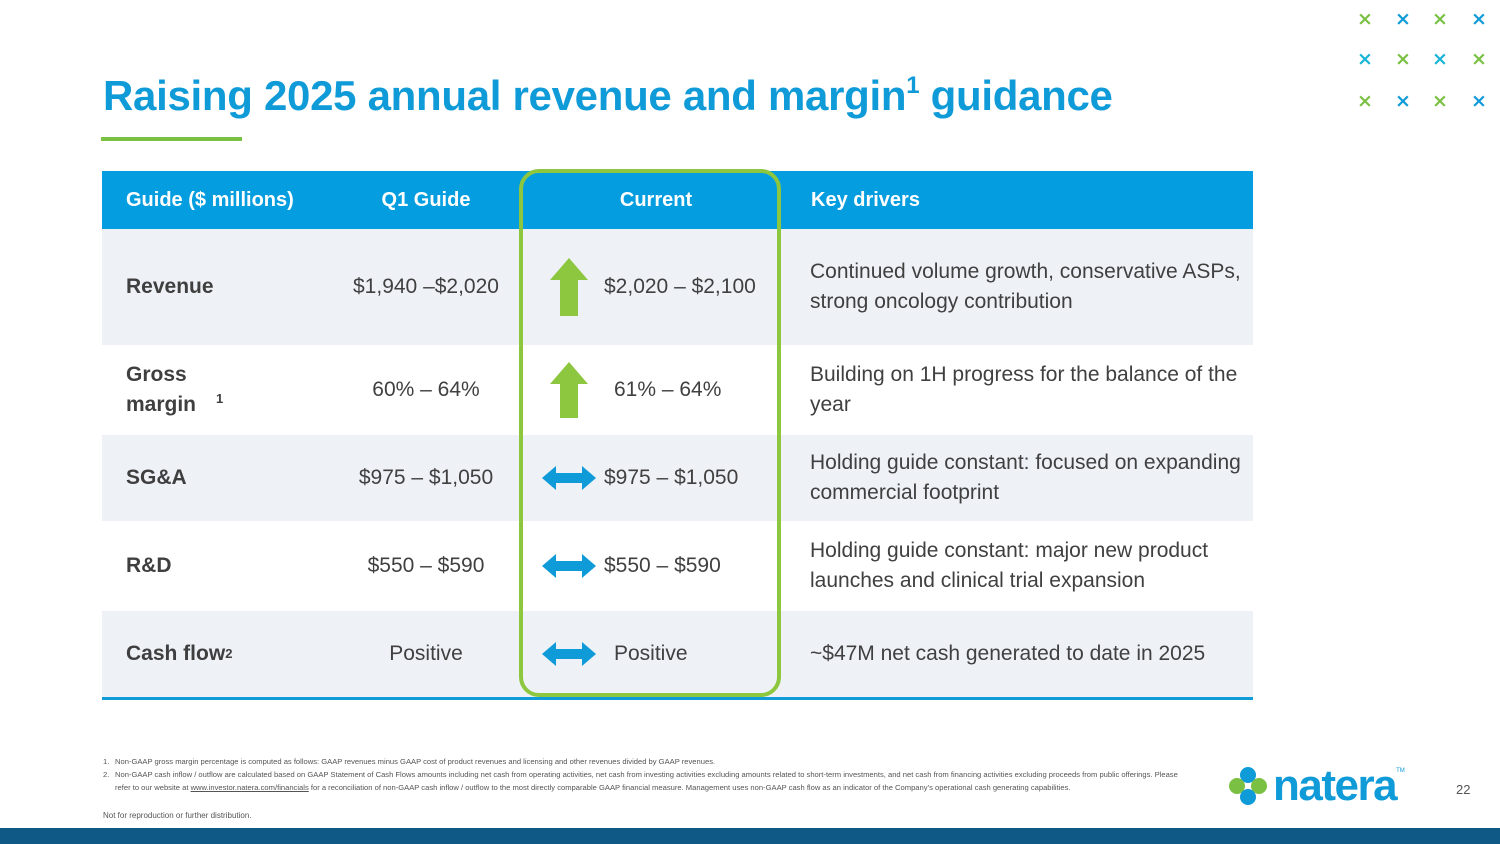 This screenshot has width=1500, height=844. I want to click on row-q1-guide: $1,940 –$2,020, so click(426, 286).